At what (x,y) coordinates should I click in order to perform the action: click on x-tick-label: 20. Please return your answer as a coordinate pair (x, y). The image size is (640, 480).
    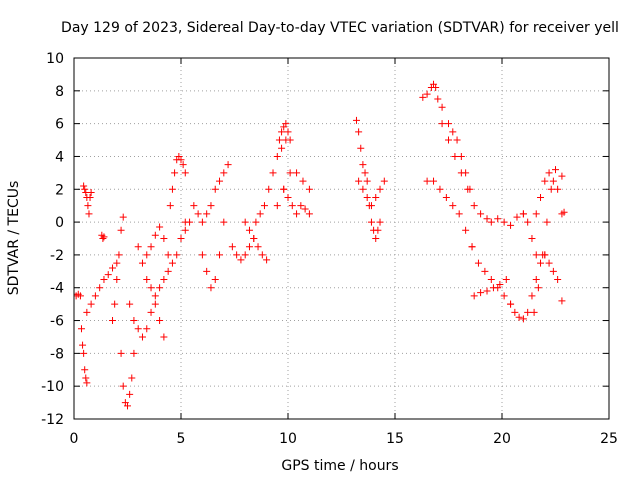
    Looking at the image, I should click on (502, 439).